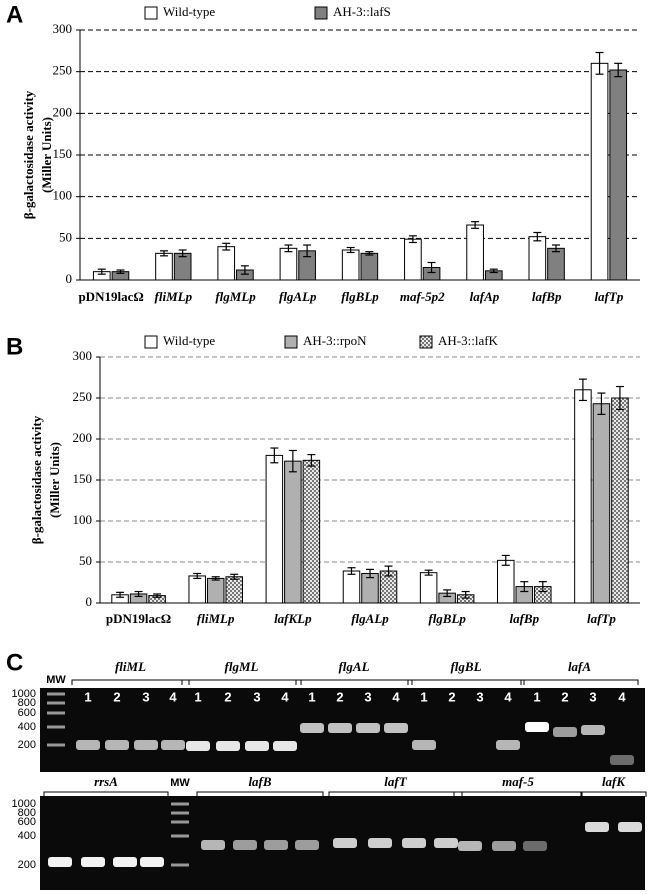  What do you see at coordinates (130, 666) in the screenshot?
I see `lane-group-label: fliML` at bounding box center [130, 666].